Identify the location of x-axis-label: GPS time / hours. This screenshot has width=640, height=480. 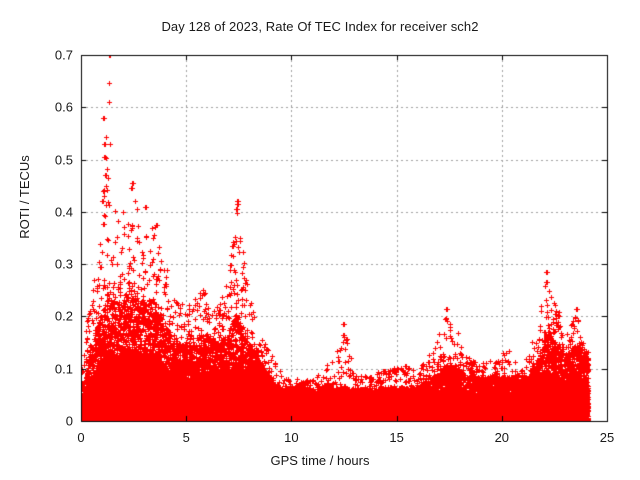
(320, 460).